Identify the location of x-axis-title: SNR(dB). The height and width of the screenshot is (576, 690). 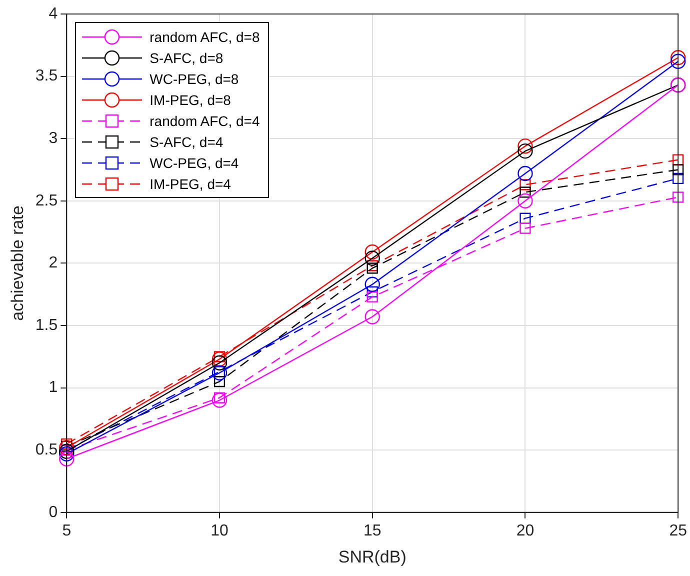
(372, 556).